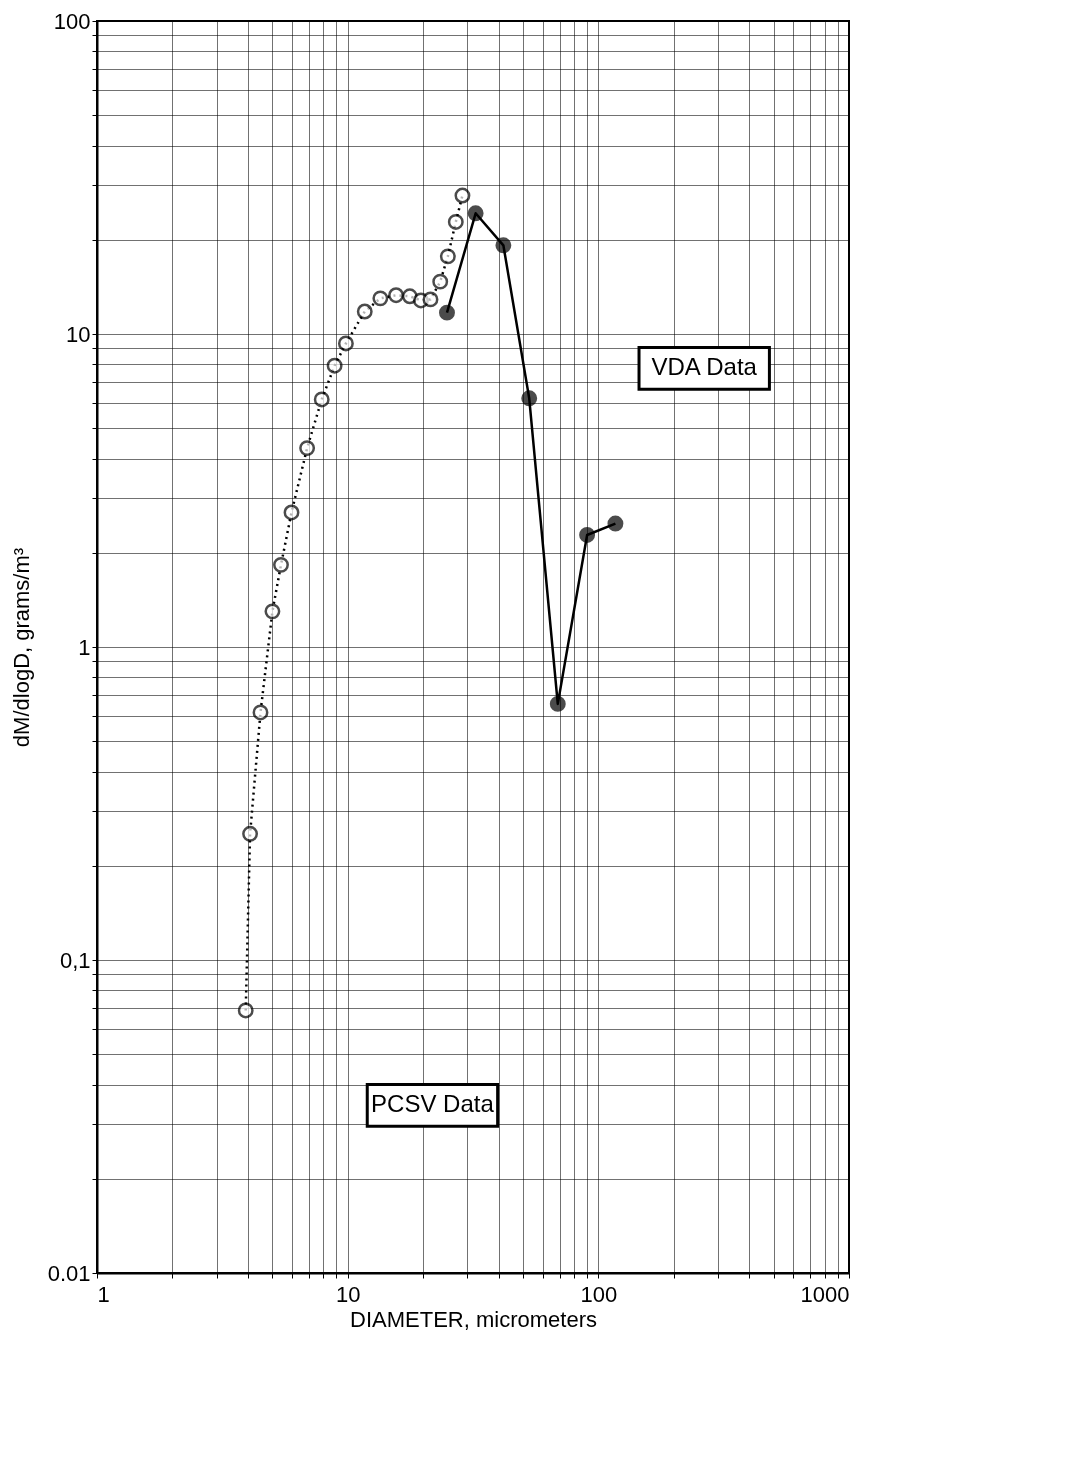 Image resolution: width=1087 pixels, height=1462 pixels. What do you see at coordinates (78, 334) in the screenshot?
I see `y-tick-label: 10` at bounding box center [78, 334].